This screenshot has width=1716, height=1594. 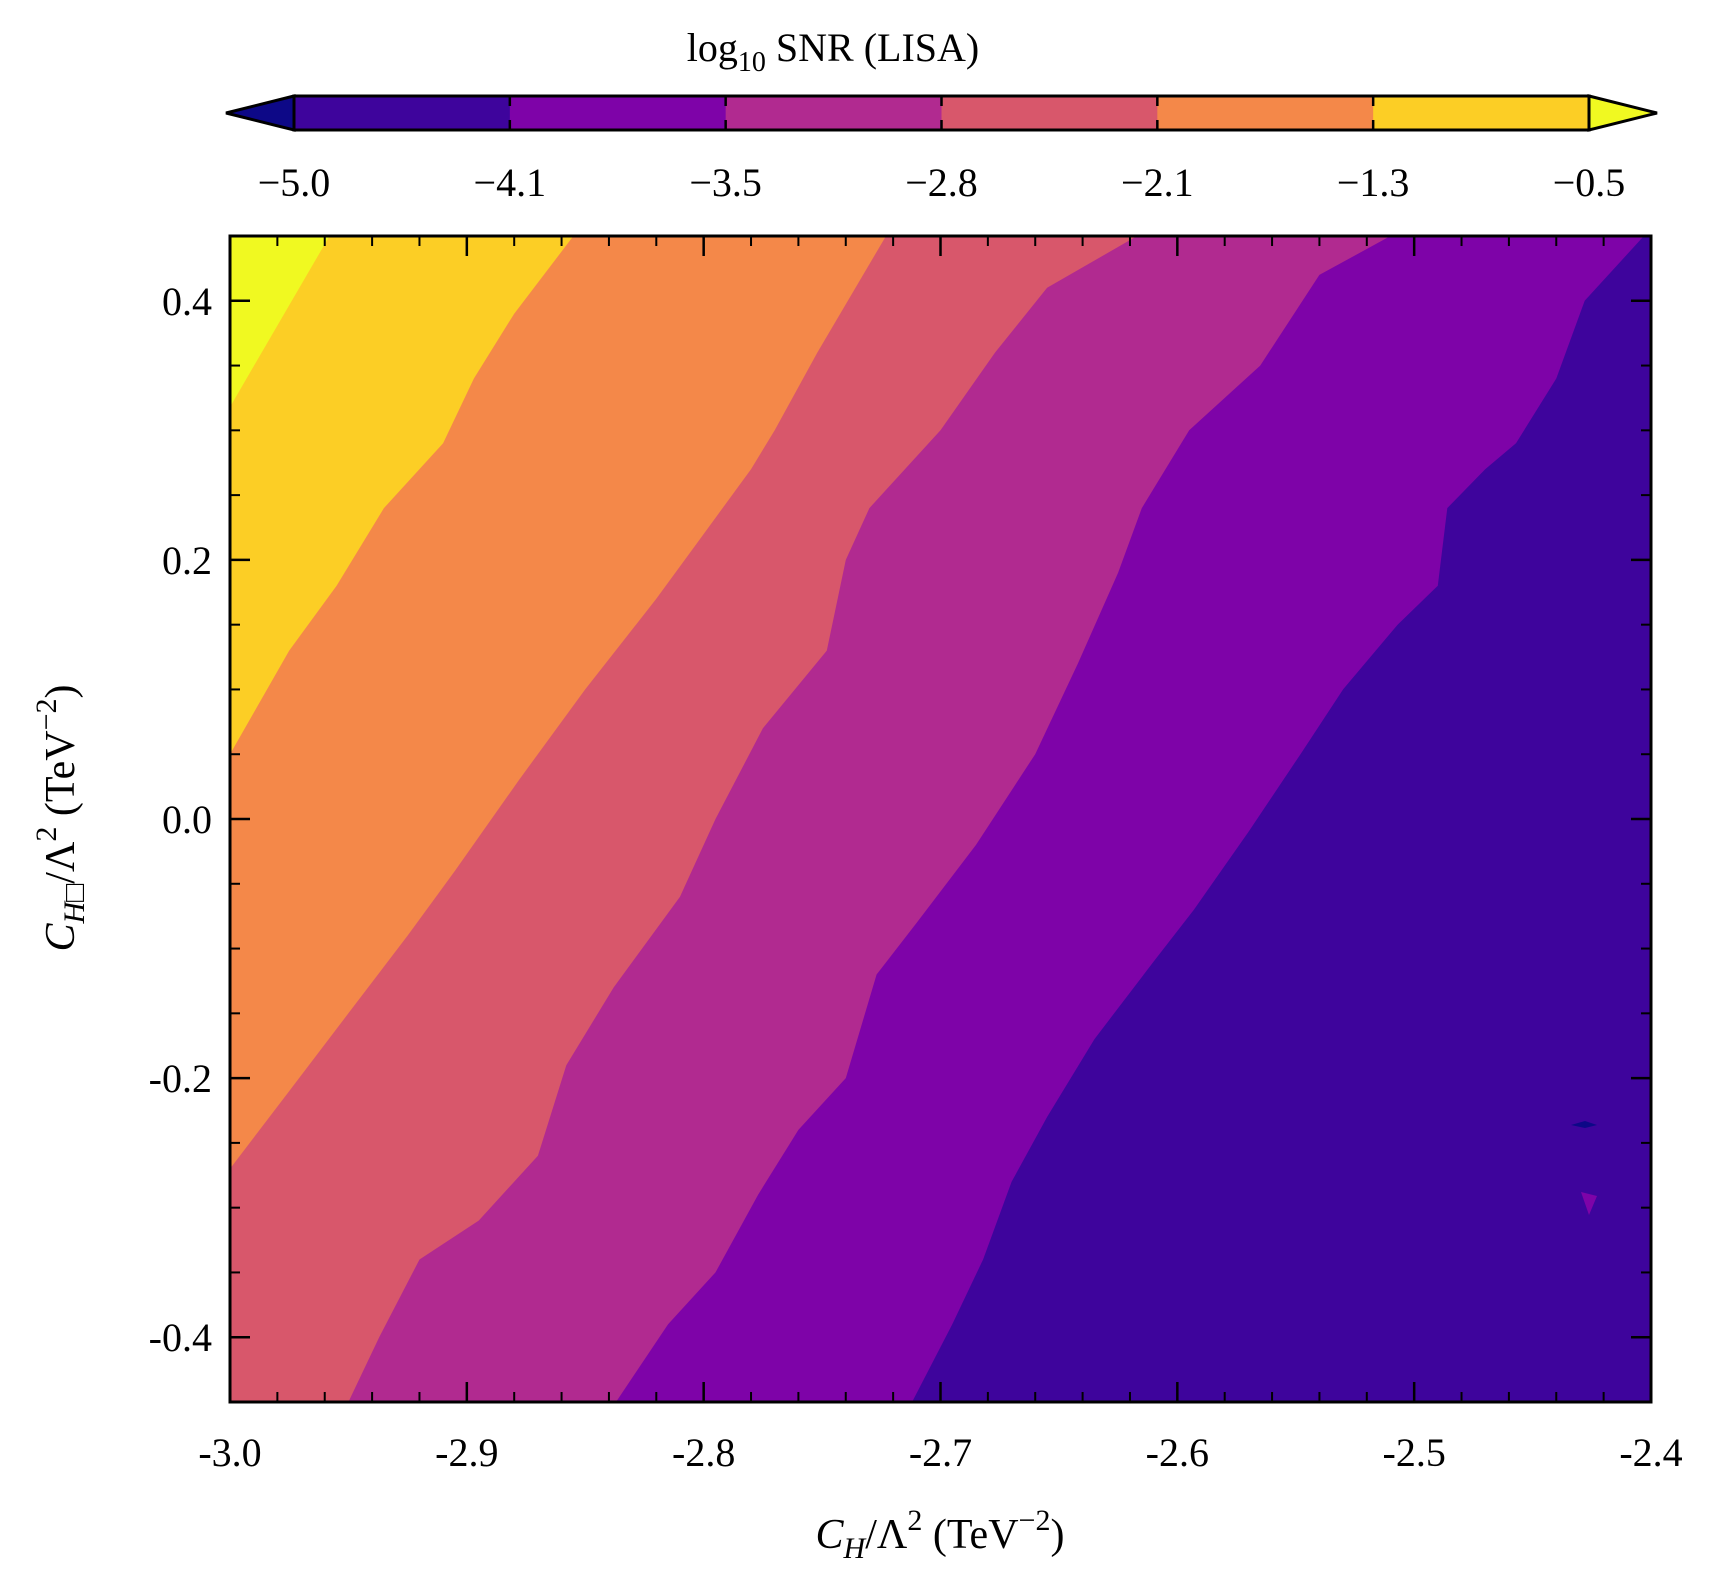 What do you see at coordinates (703, 1452) in the screenshot?
I see `x-tick-label: -2.8` at bounding box center [703, 1452].